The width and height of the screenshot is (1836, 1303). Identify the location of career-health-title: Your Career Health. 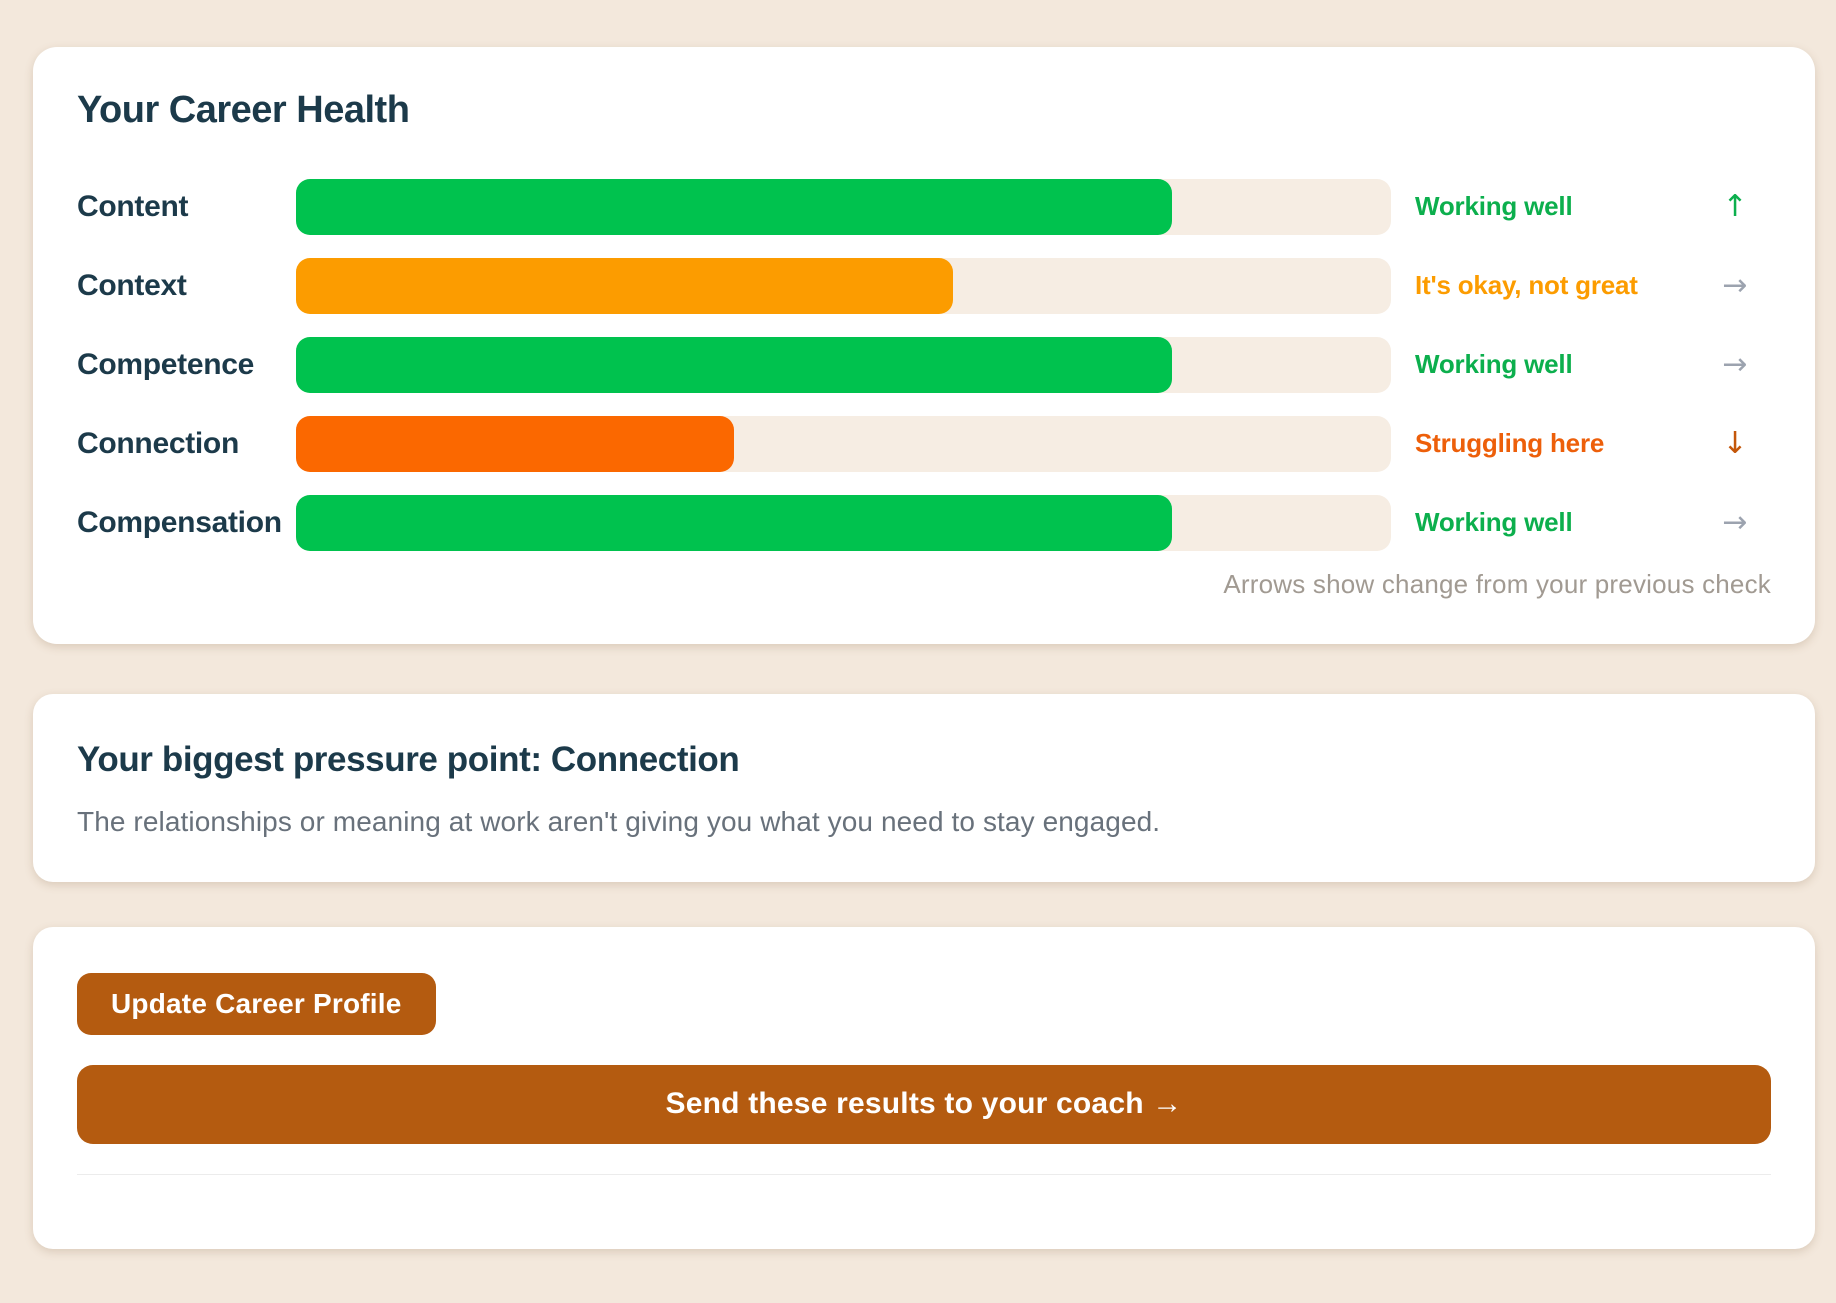
(243, 110).